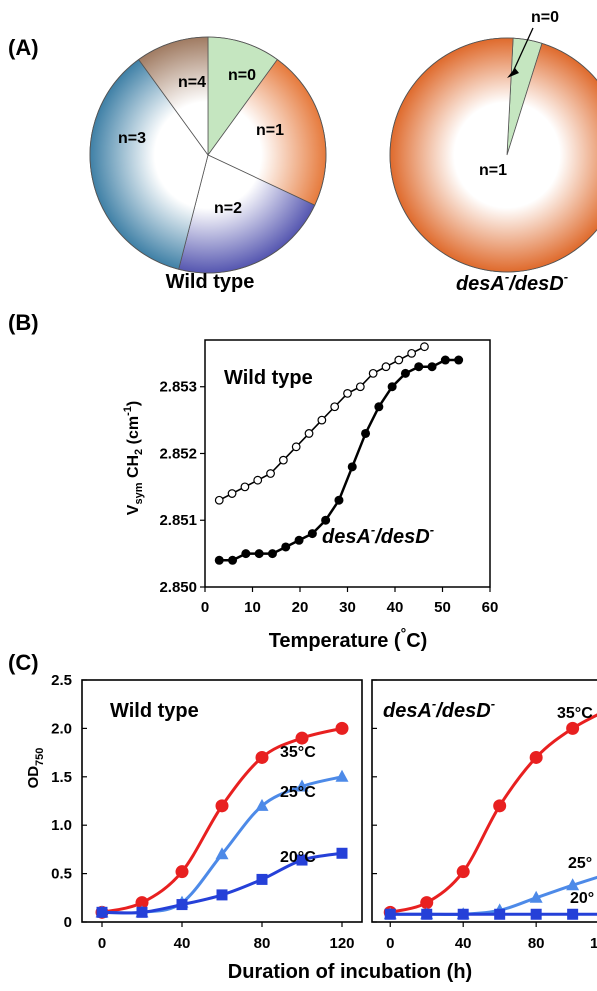 The image size is (597, 991). What do you see at coordinates (178, 520) in the screenshot?
I see `y-tick-label: 2.851` at bounding box center [178, 520].